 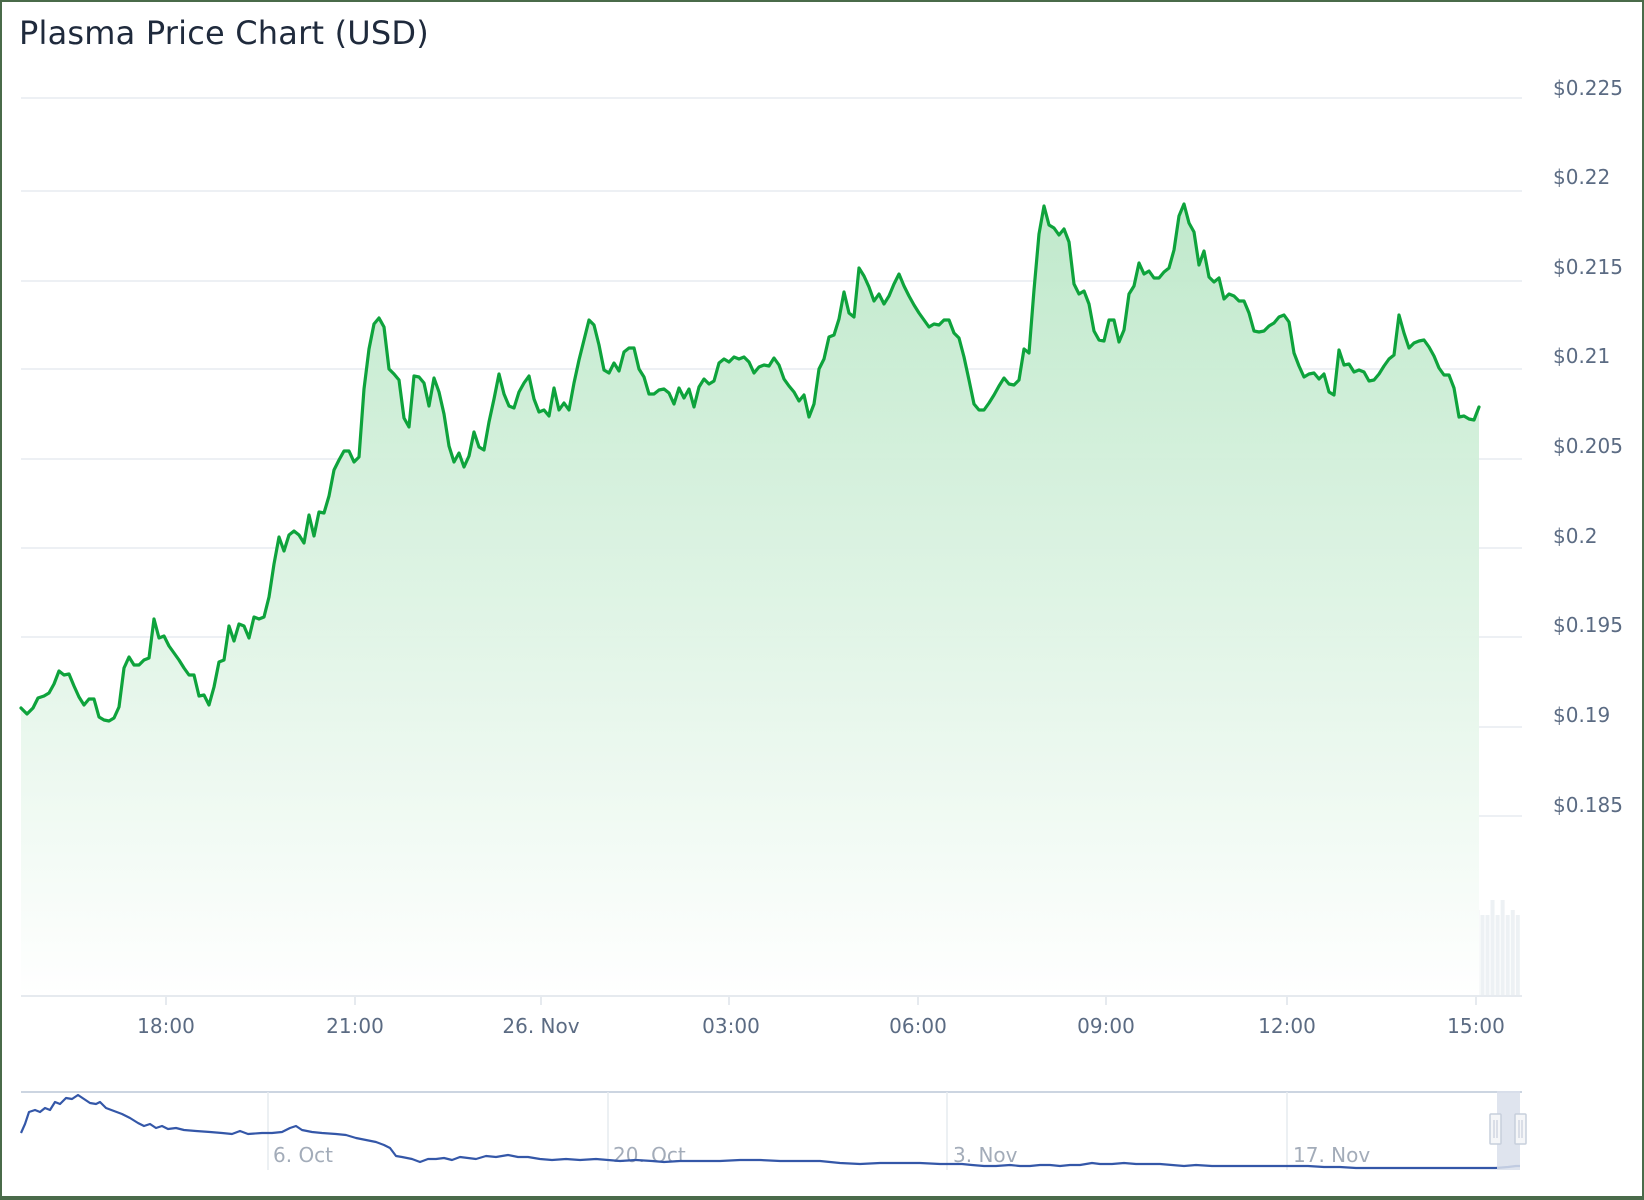 I want to click on navigator-tick-label: 17. Nov, so click(x=1331, y=1155).